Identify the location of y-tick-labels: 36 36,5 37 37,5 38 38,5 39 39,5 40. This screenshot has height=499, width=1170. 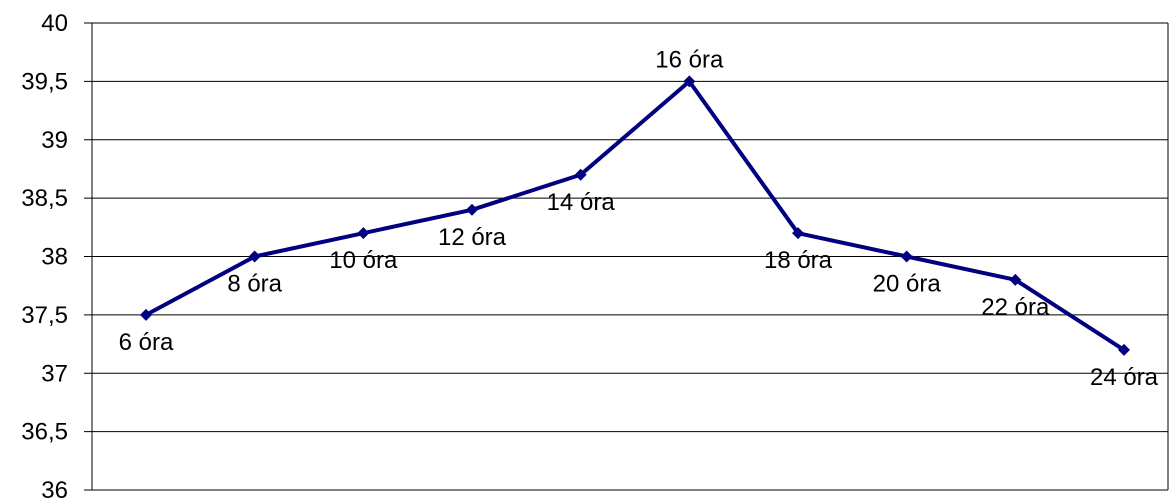
(44, 254).